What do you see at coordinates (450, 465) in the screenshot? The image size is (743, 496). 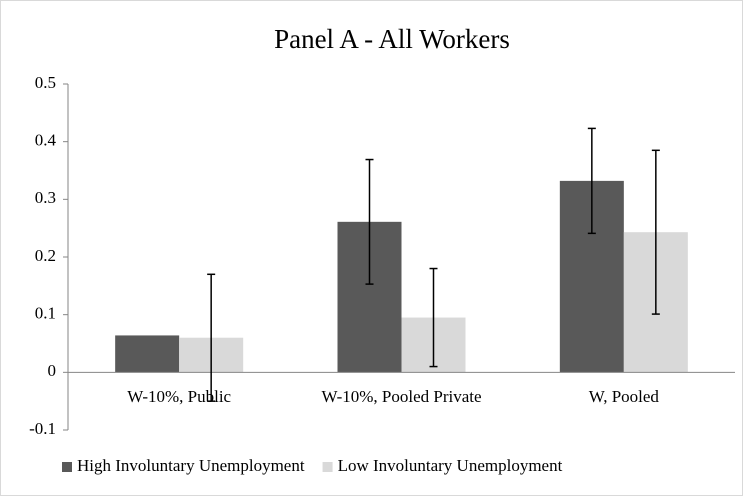 I see `legend-label: Low Involuntary Unemployment` at bounding box center [450, 465].